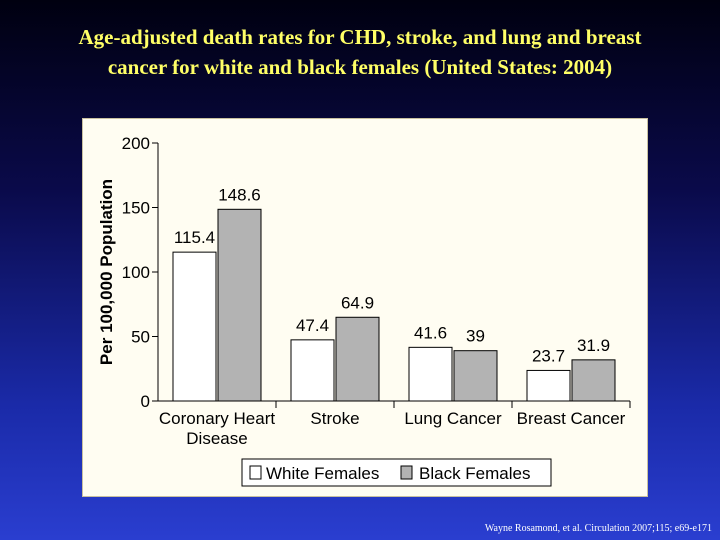 The width and height of the screenshot is (720, 540). What do you see at coordinates (474, 473) in the screenshot?
I see `legend-label: Black Females` at bounding box center [474, 473].